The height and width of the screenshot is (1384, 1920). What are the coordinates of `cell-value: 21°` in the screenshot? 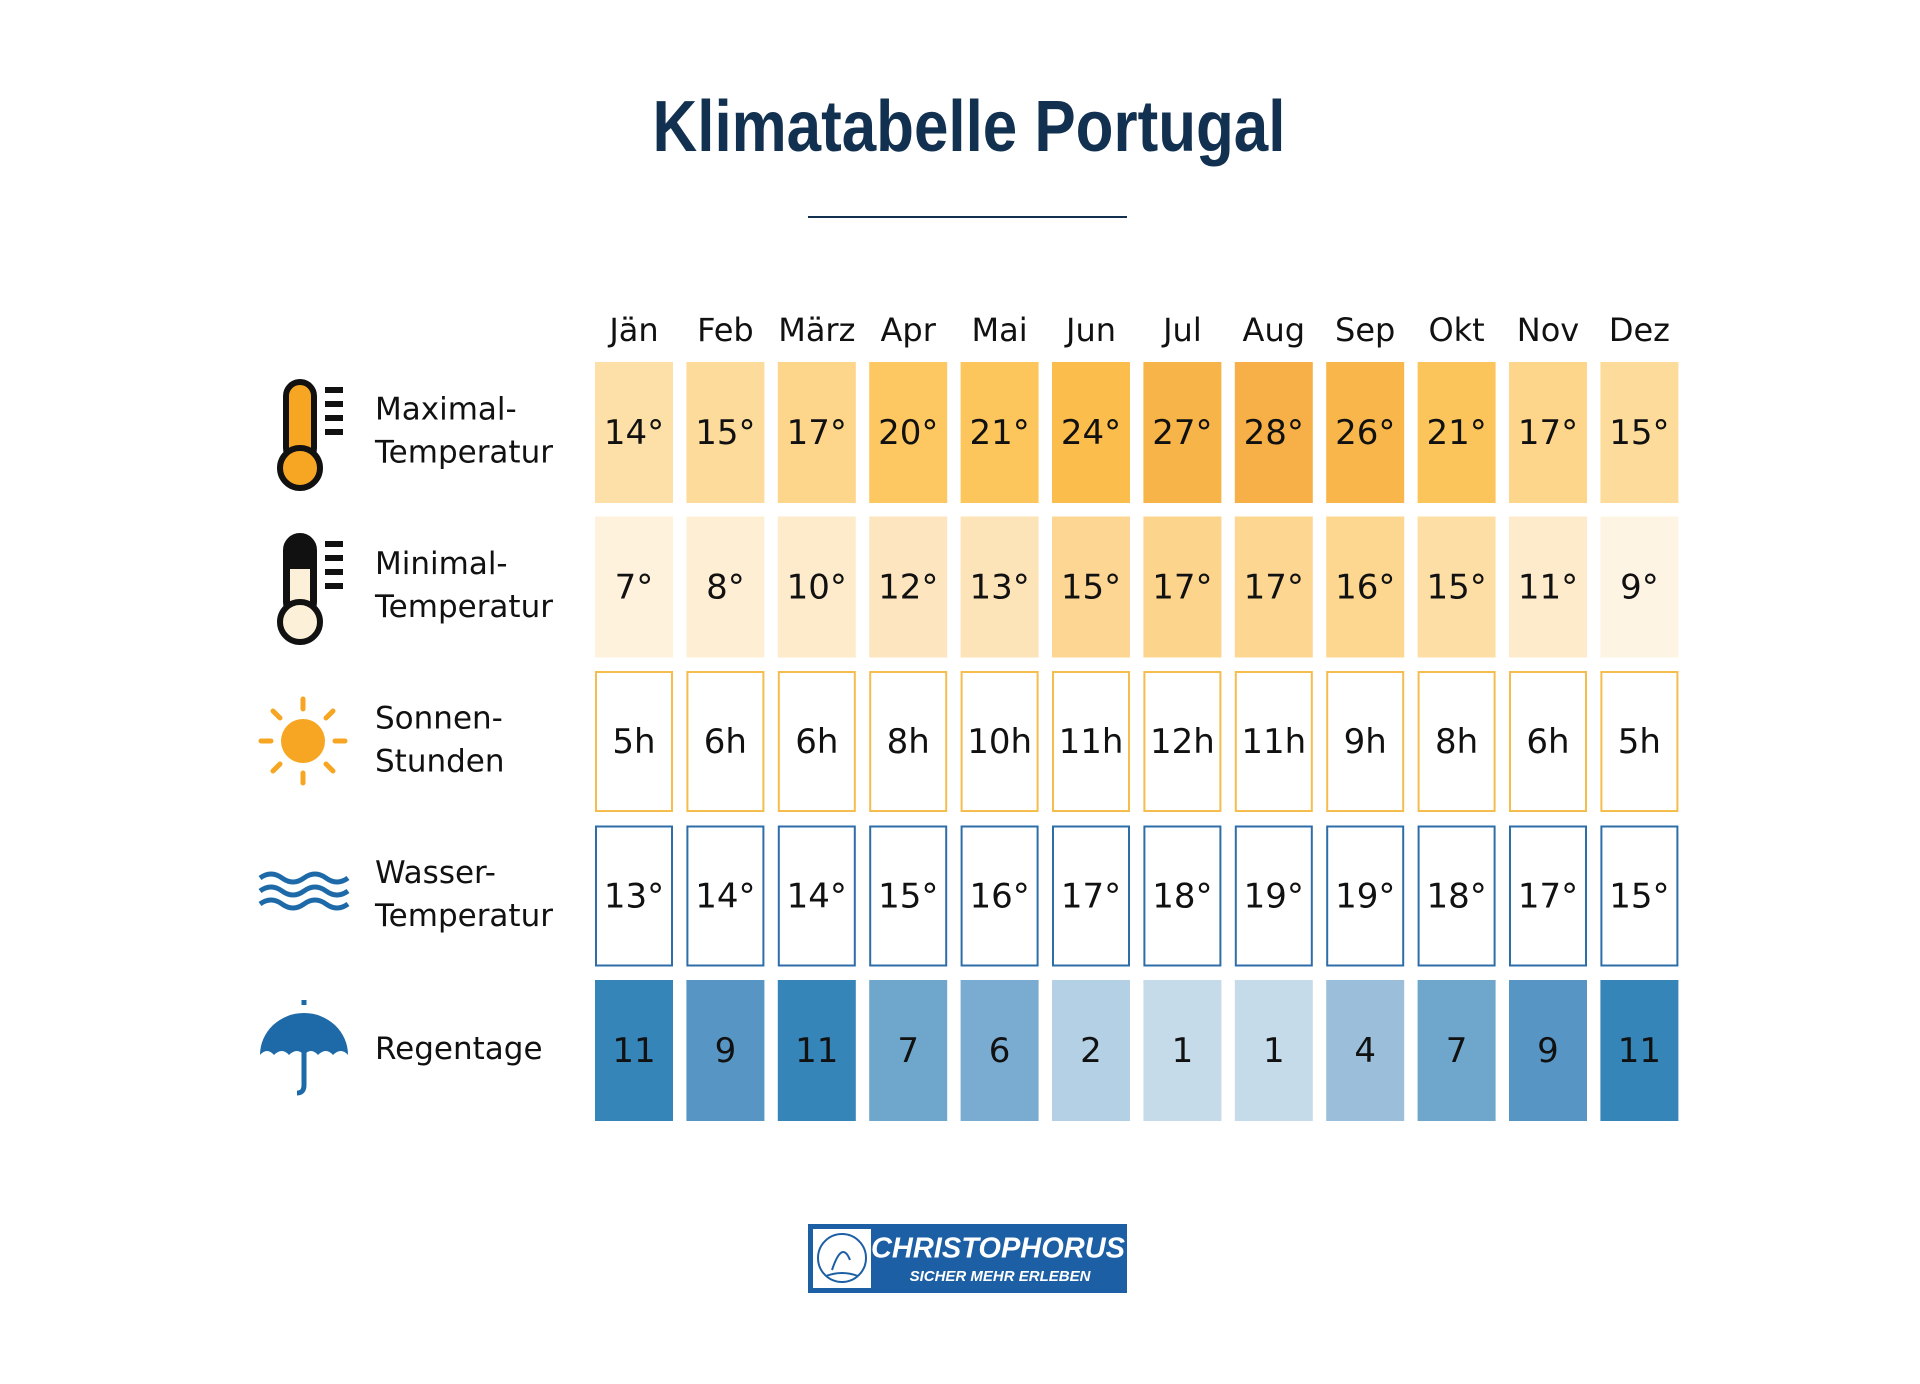 It's located at (1456, 433).